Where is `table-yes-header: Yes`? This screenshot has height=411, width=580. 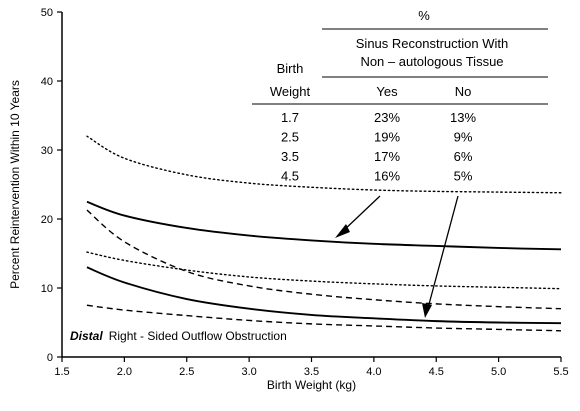
table-yes-header: Yes is located at coordinates (387, 91).